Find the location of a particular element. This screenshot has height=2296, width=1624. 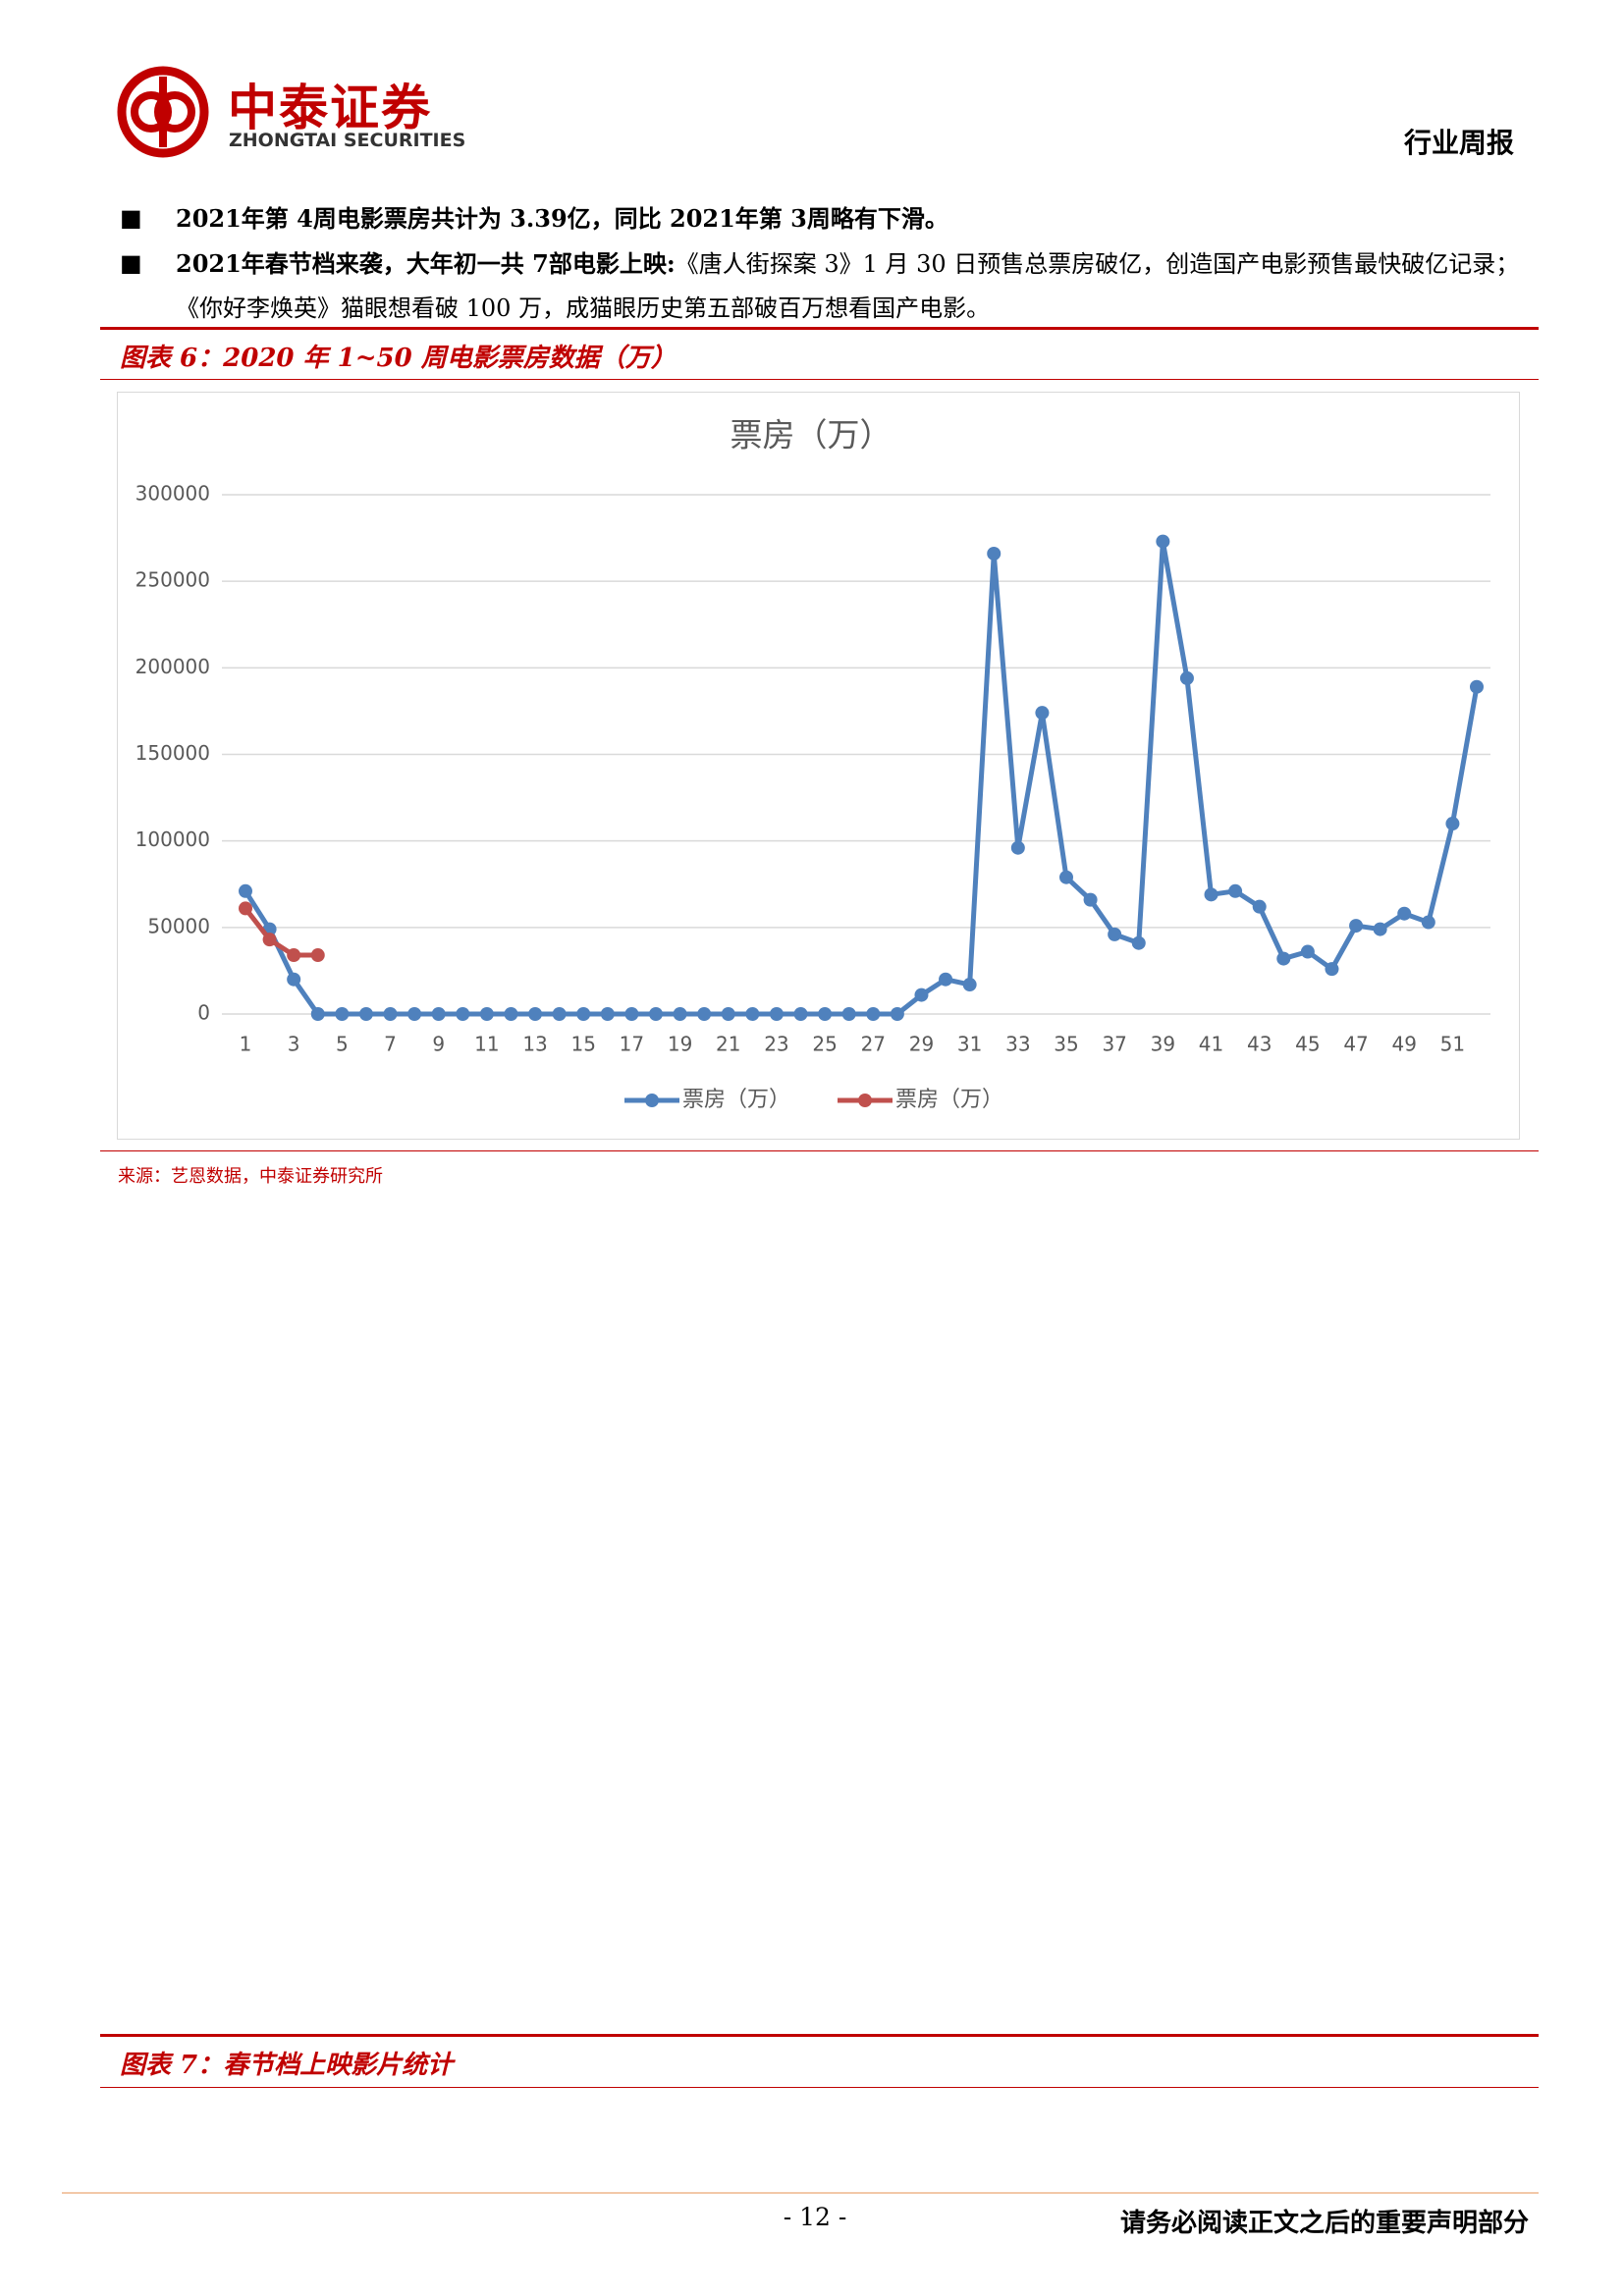

x-tick-label: 31 is located at coordinates (969, 1045).